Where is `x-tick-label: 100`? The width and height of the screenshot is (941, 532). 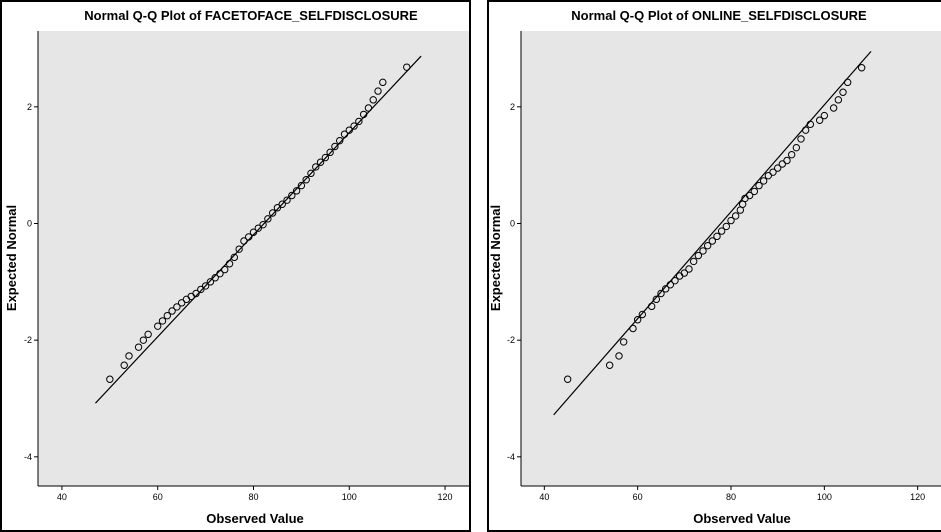
x-tick-label: 100 is located at coordinates (349, 497).